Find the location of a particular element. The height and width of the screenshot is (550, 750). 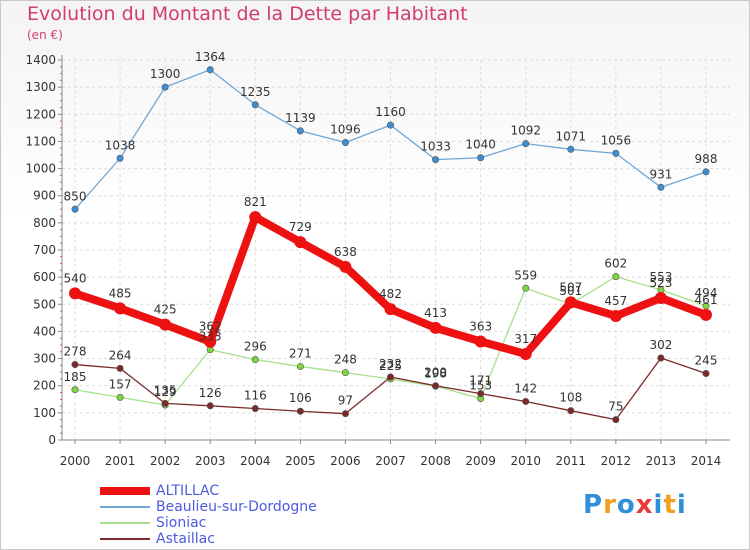

data-label: 142 is located at coordinates (525, 388).